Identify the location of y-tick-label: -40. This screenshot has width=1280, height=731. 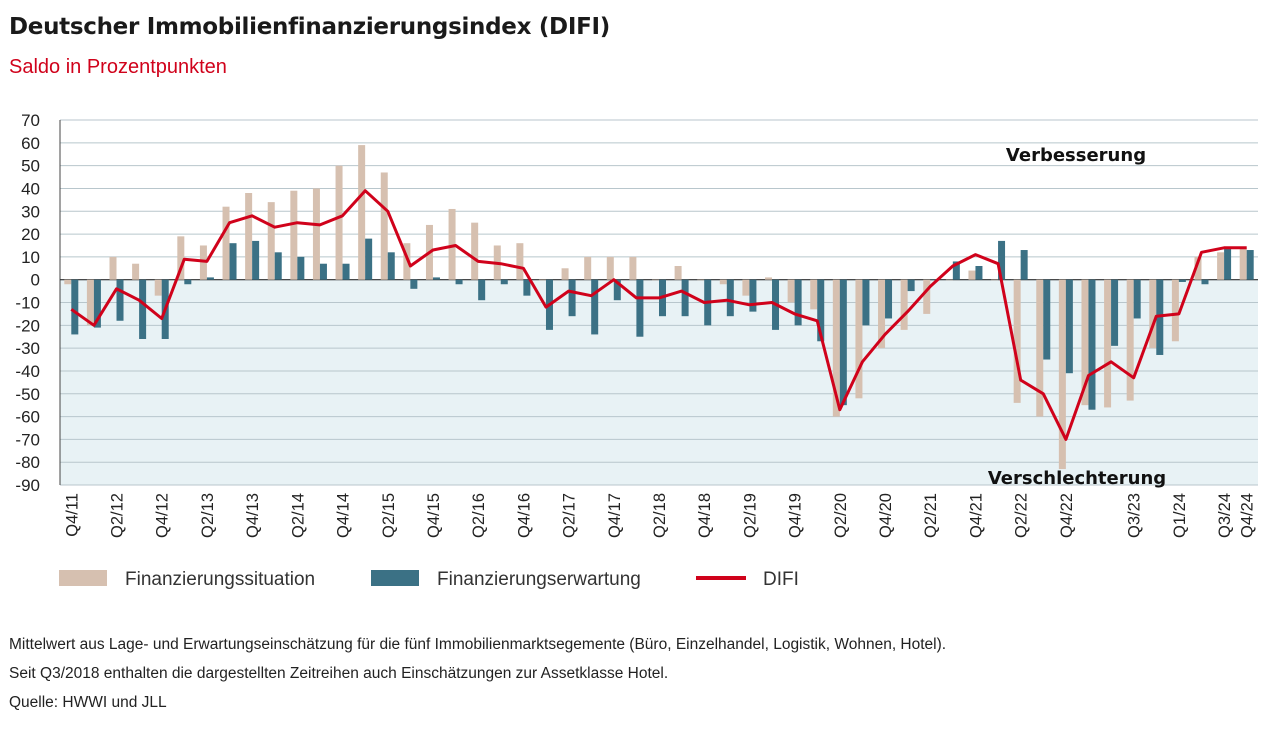
(27, 371).